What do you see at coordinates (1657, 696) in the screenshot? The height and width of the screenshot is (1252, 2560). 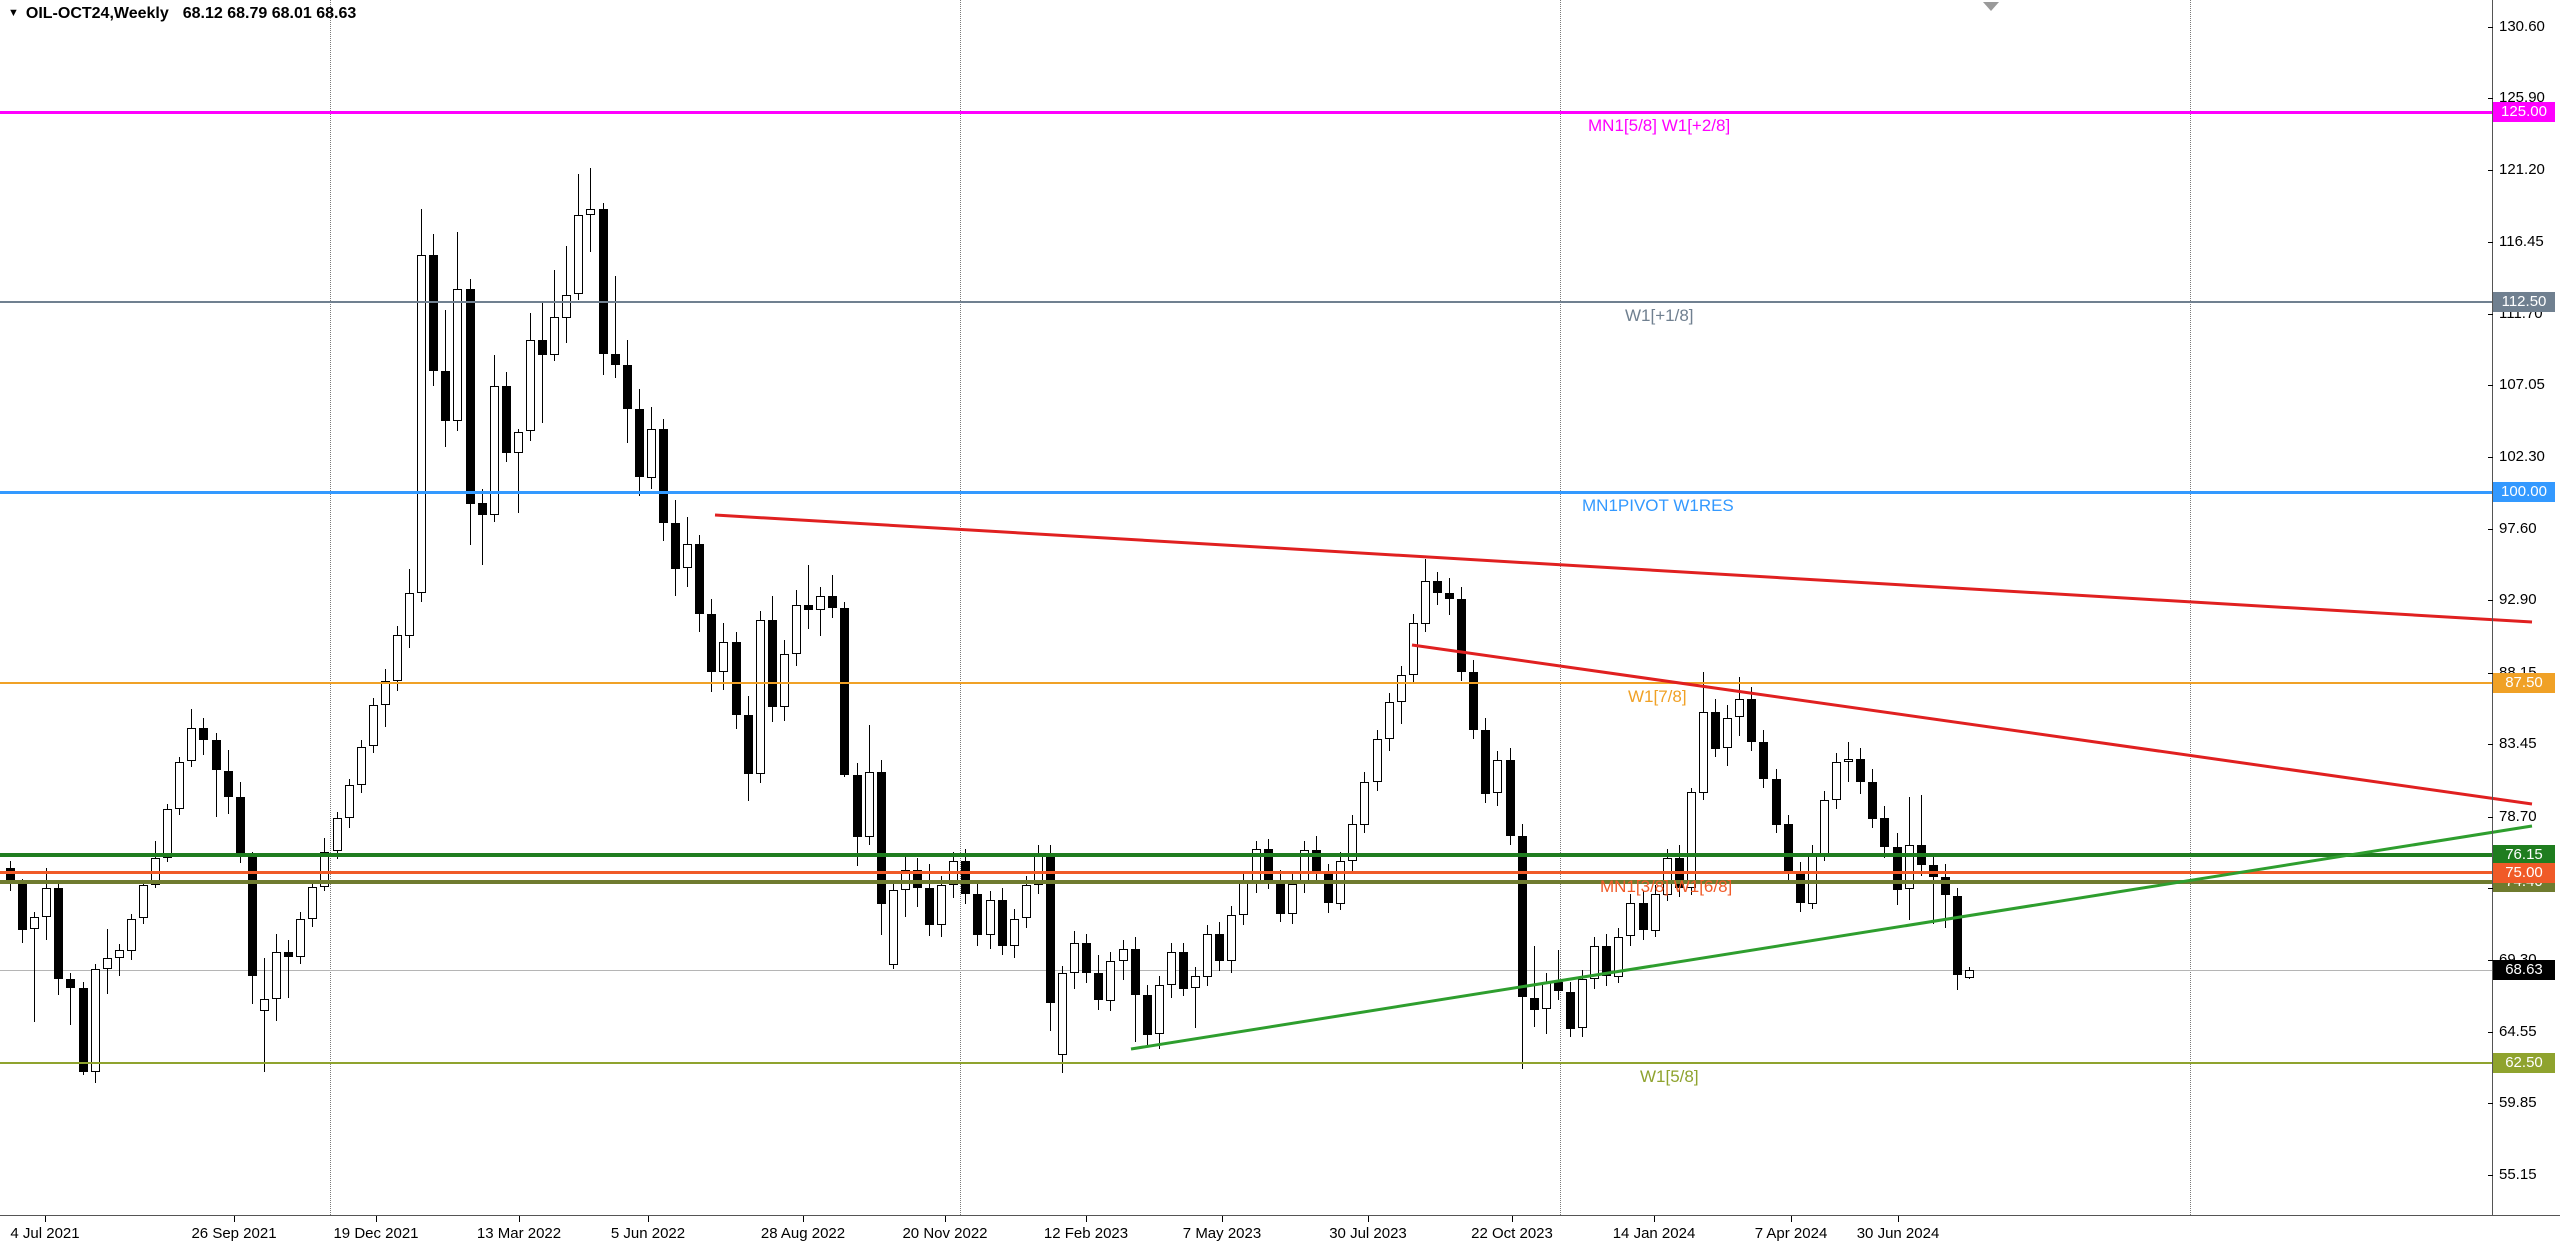 I see `price-level-label: W1[7/8]` at bounding box center [1657, 696].